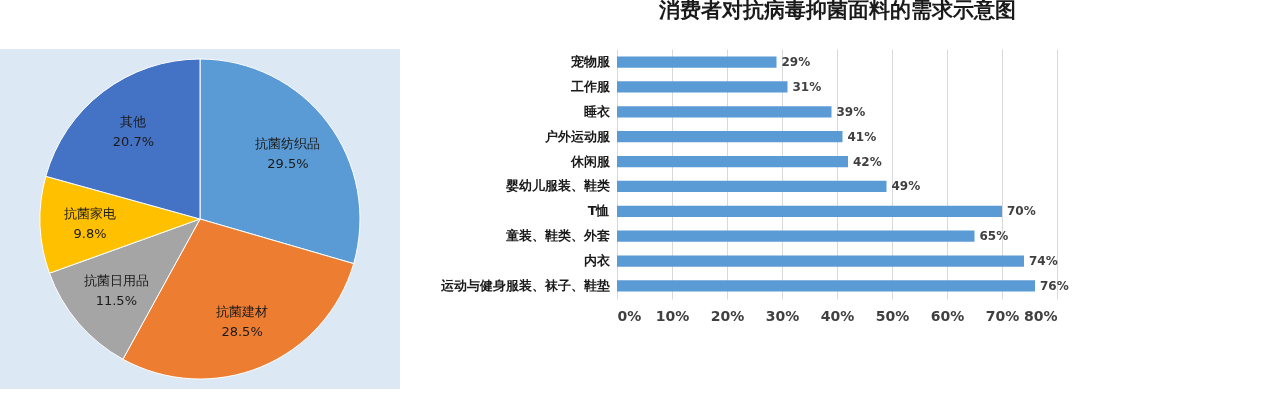  What do you see at coordinates (116, 301) in the screenshot?
I see `data-label: 11.5%` at bounding box center [116, 301].